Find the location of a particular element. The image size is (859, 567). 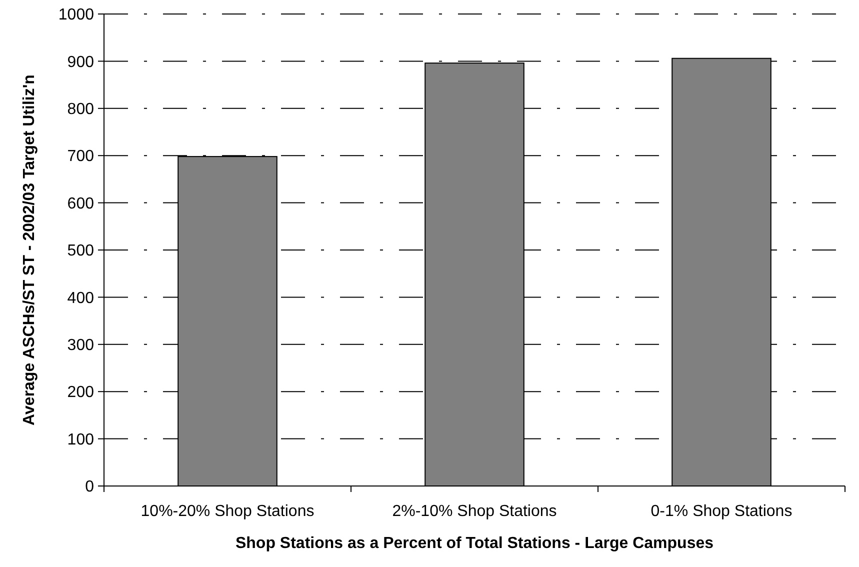

y-axis-title: Average ASCHs/ST ST - 2002/03 Target Utiliz'n is located at coordinates (29, 250).